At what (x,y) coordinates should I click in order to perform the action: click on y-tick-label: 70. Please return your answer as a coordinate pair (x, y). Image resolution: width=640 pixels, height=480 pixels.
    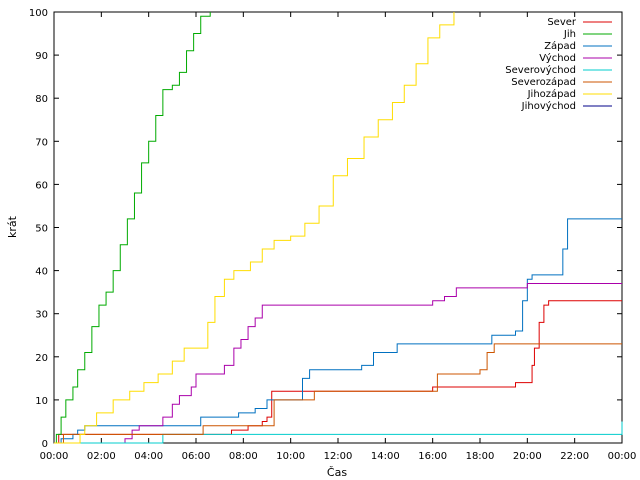
    Looking at the image, I should click on (41, 142).